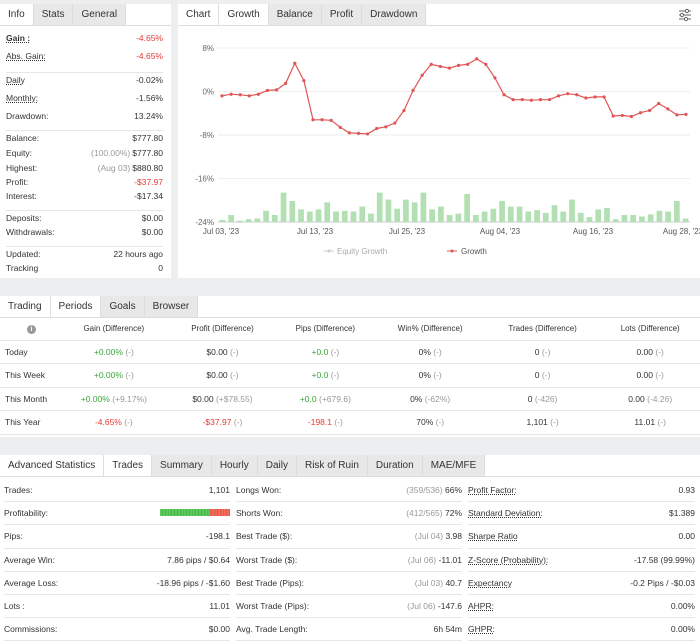 This screenshot has height=643, width=700. What do you see at coordinates (244, 14) in the screenshot?
I see `tab-growth: Growth` at bounding box center [244, 14].